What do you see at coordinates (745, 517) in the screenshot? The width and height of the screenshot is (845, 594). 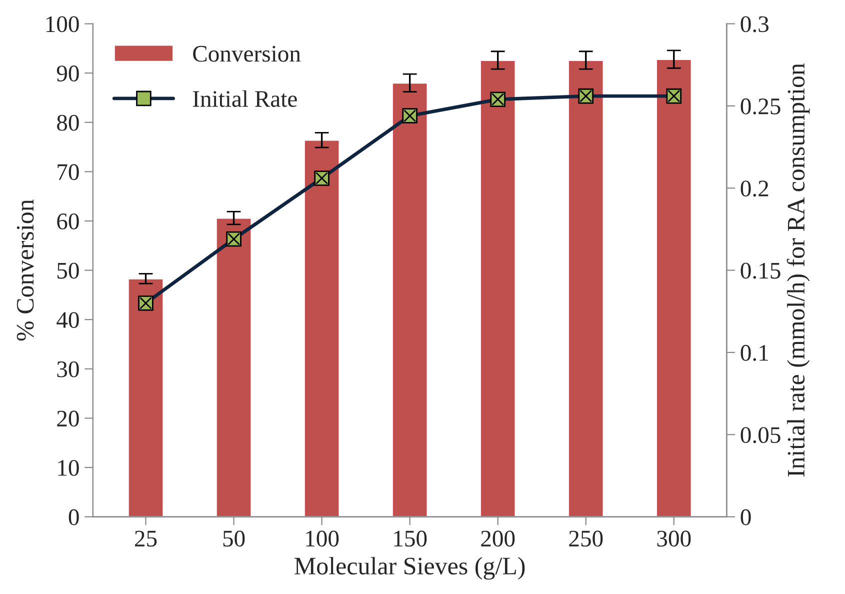 I see `y2-tick-label: 0` at bounding box center [745, 517].